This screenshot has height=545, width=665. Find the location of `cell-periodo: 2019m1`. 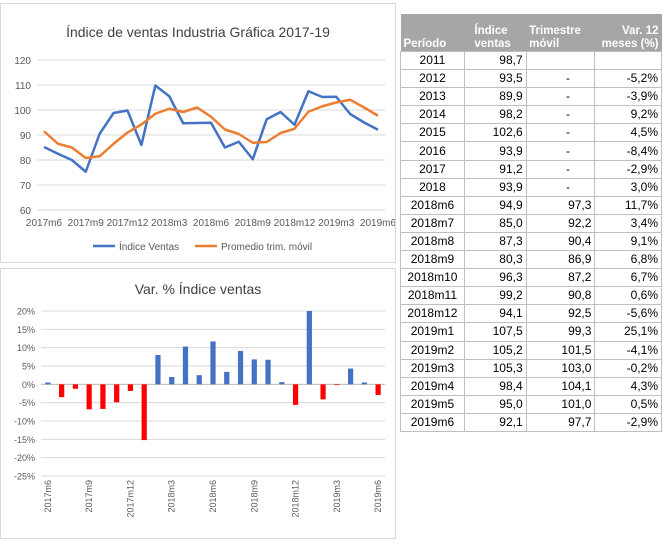

cell-periodo: 2019m1 is located at coordinates (432, 332).